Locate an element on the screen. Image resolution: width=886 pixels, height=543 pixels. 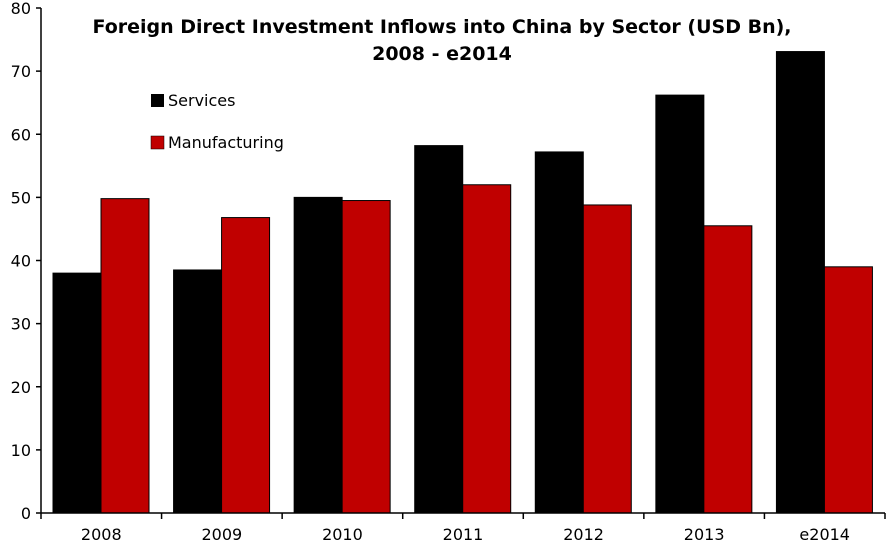
y-ticks: 0 10 20 30 40 50 60 70 80 is located at coordinates (26, 261).